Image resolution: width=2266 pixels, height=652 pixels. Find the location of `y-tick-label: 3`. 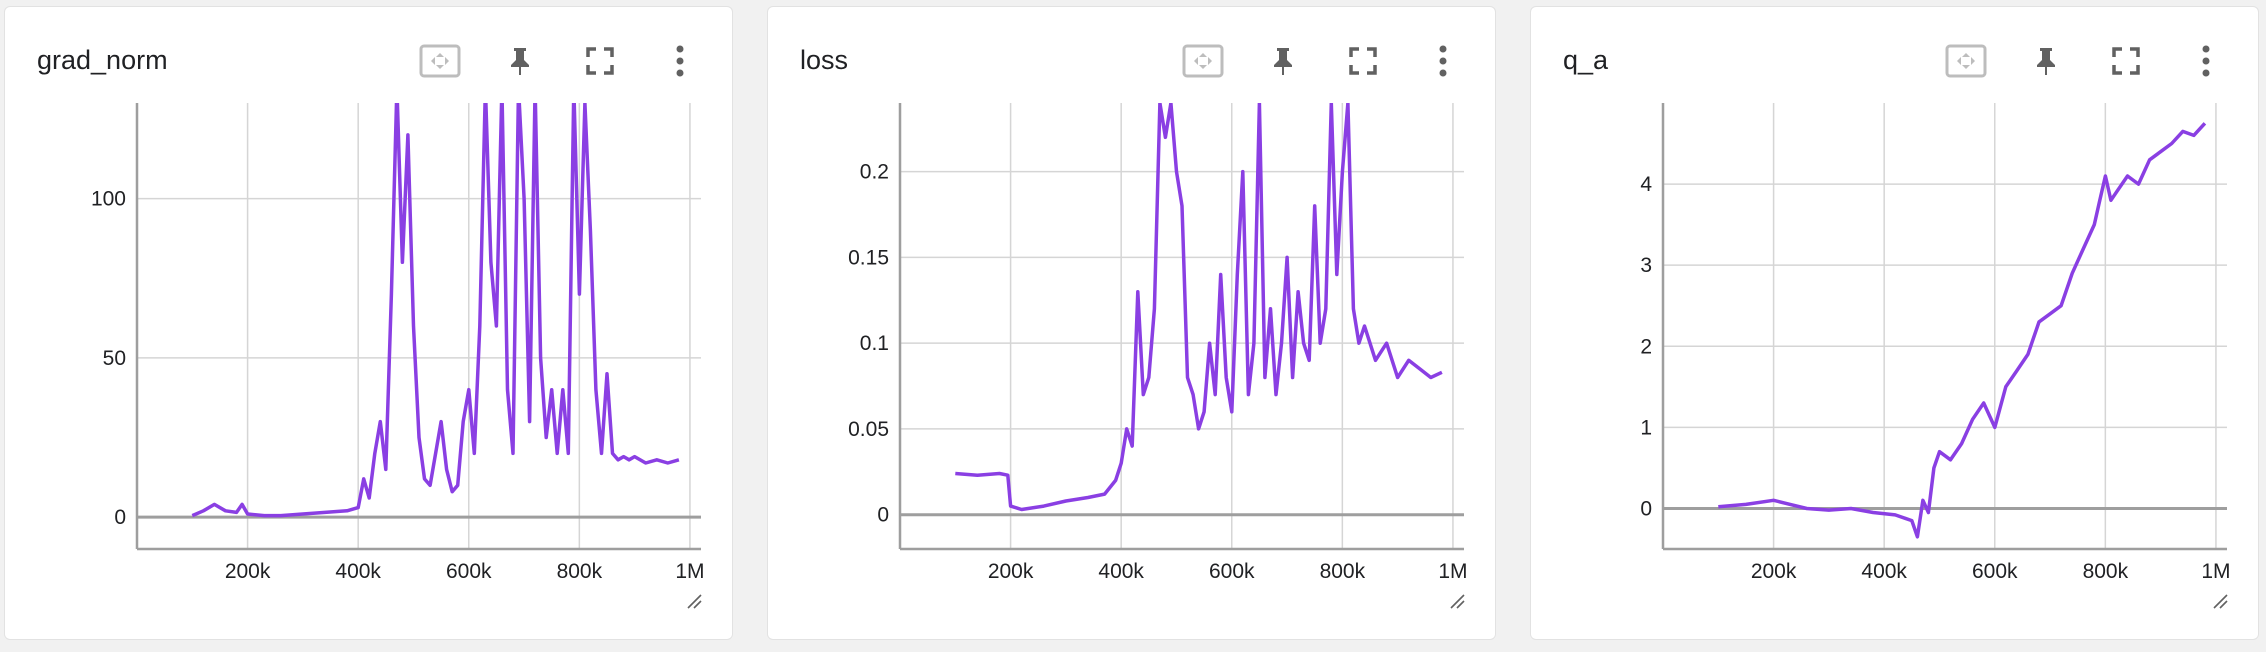

y-tick-label: 3 is located at coordinates (1646, 265).